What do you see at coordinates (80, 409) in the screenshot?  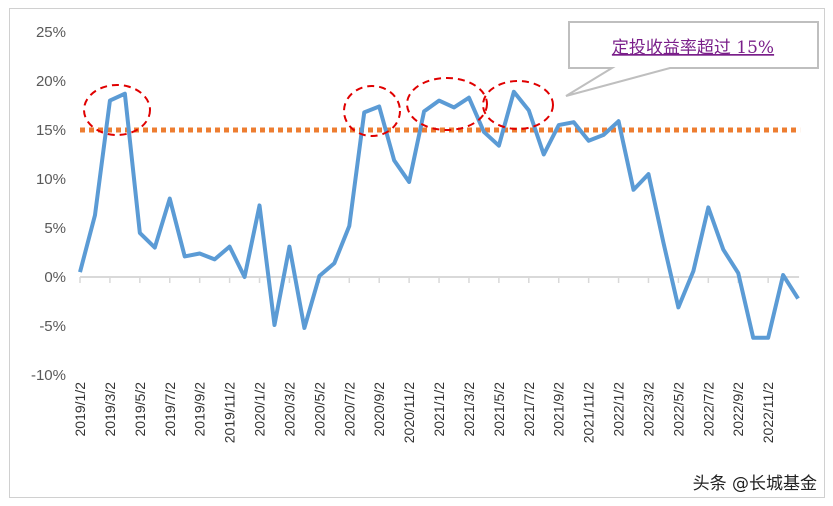 I see `x-tick-label: 2019/1/2` at bounding box center [80, 409].